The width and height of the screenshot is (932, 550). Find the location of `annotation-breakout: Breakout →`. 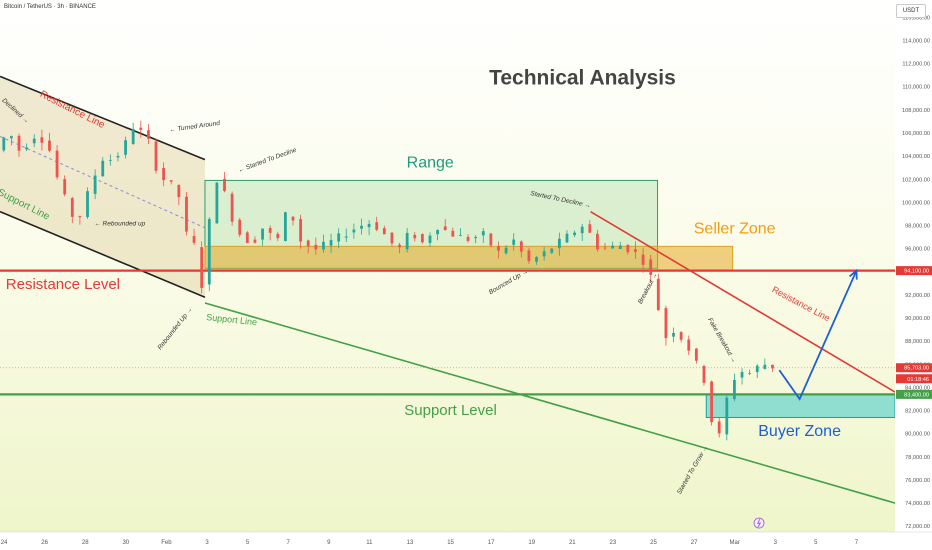

annotation-breakout: Breakout → is located at coordinates (648, 289).